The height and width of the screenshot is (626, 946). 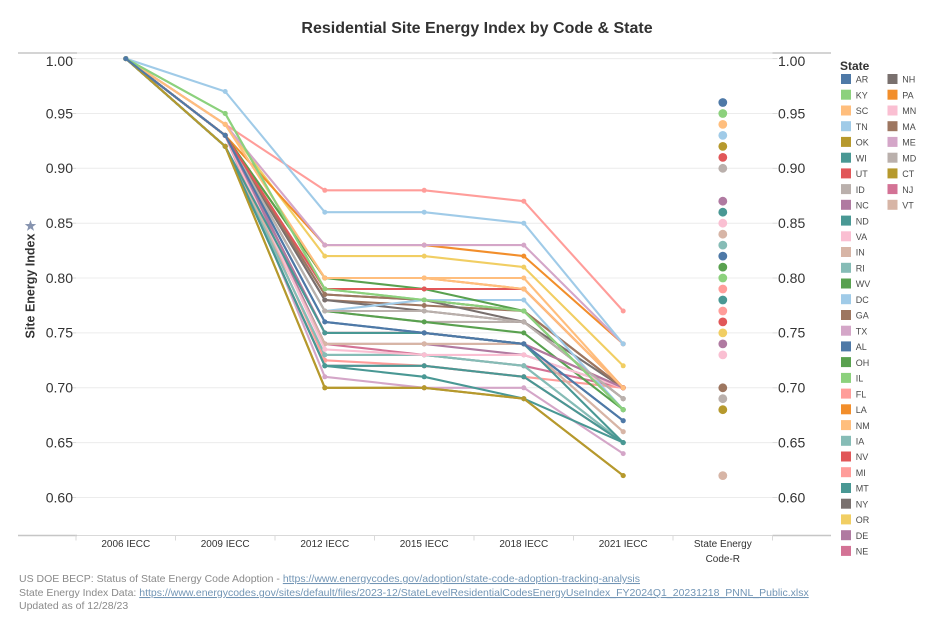 What do you see at coordinates (862, 300) in the screenshot?
I see `svg-text: DC` at bounding box center [862, 300].